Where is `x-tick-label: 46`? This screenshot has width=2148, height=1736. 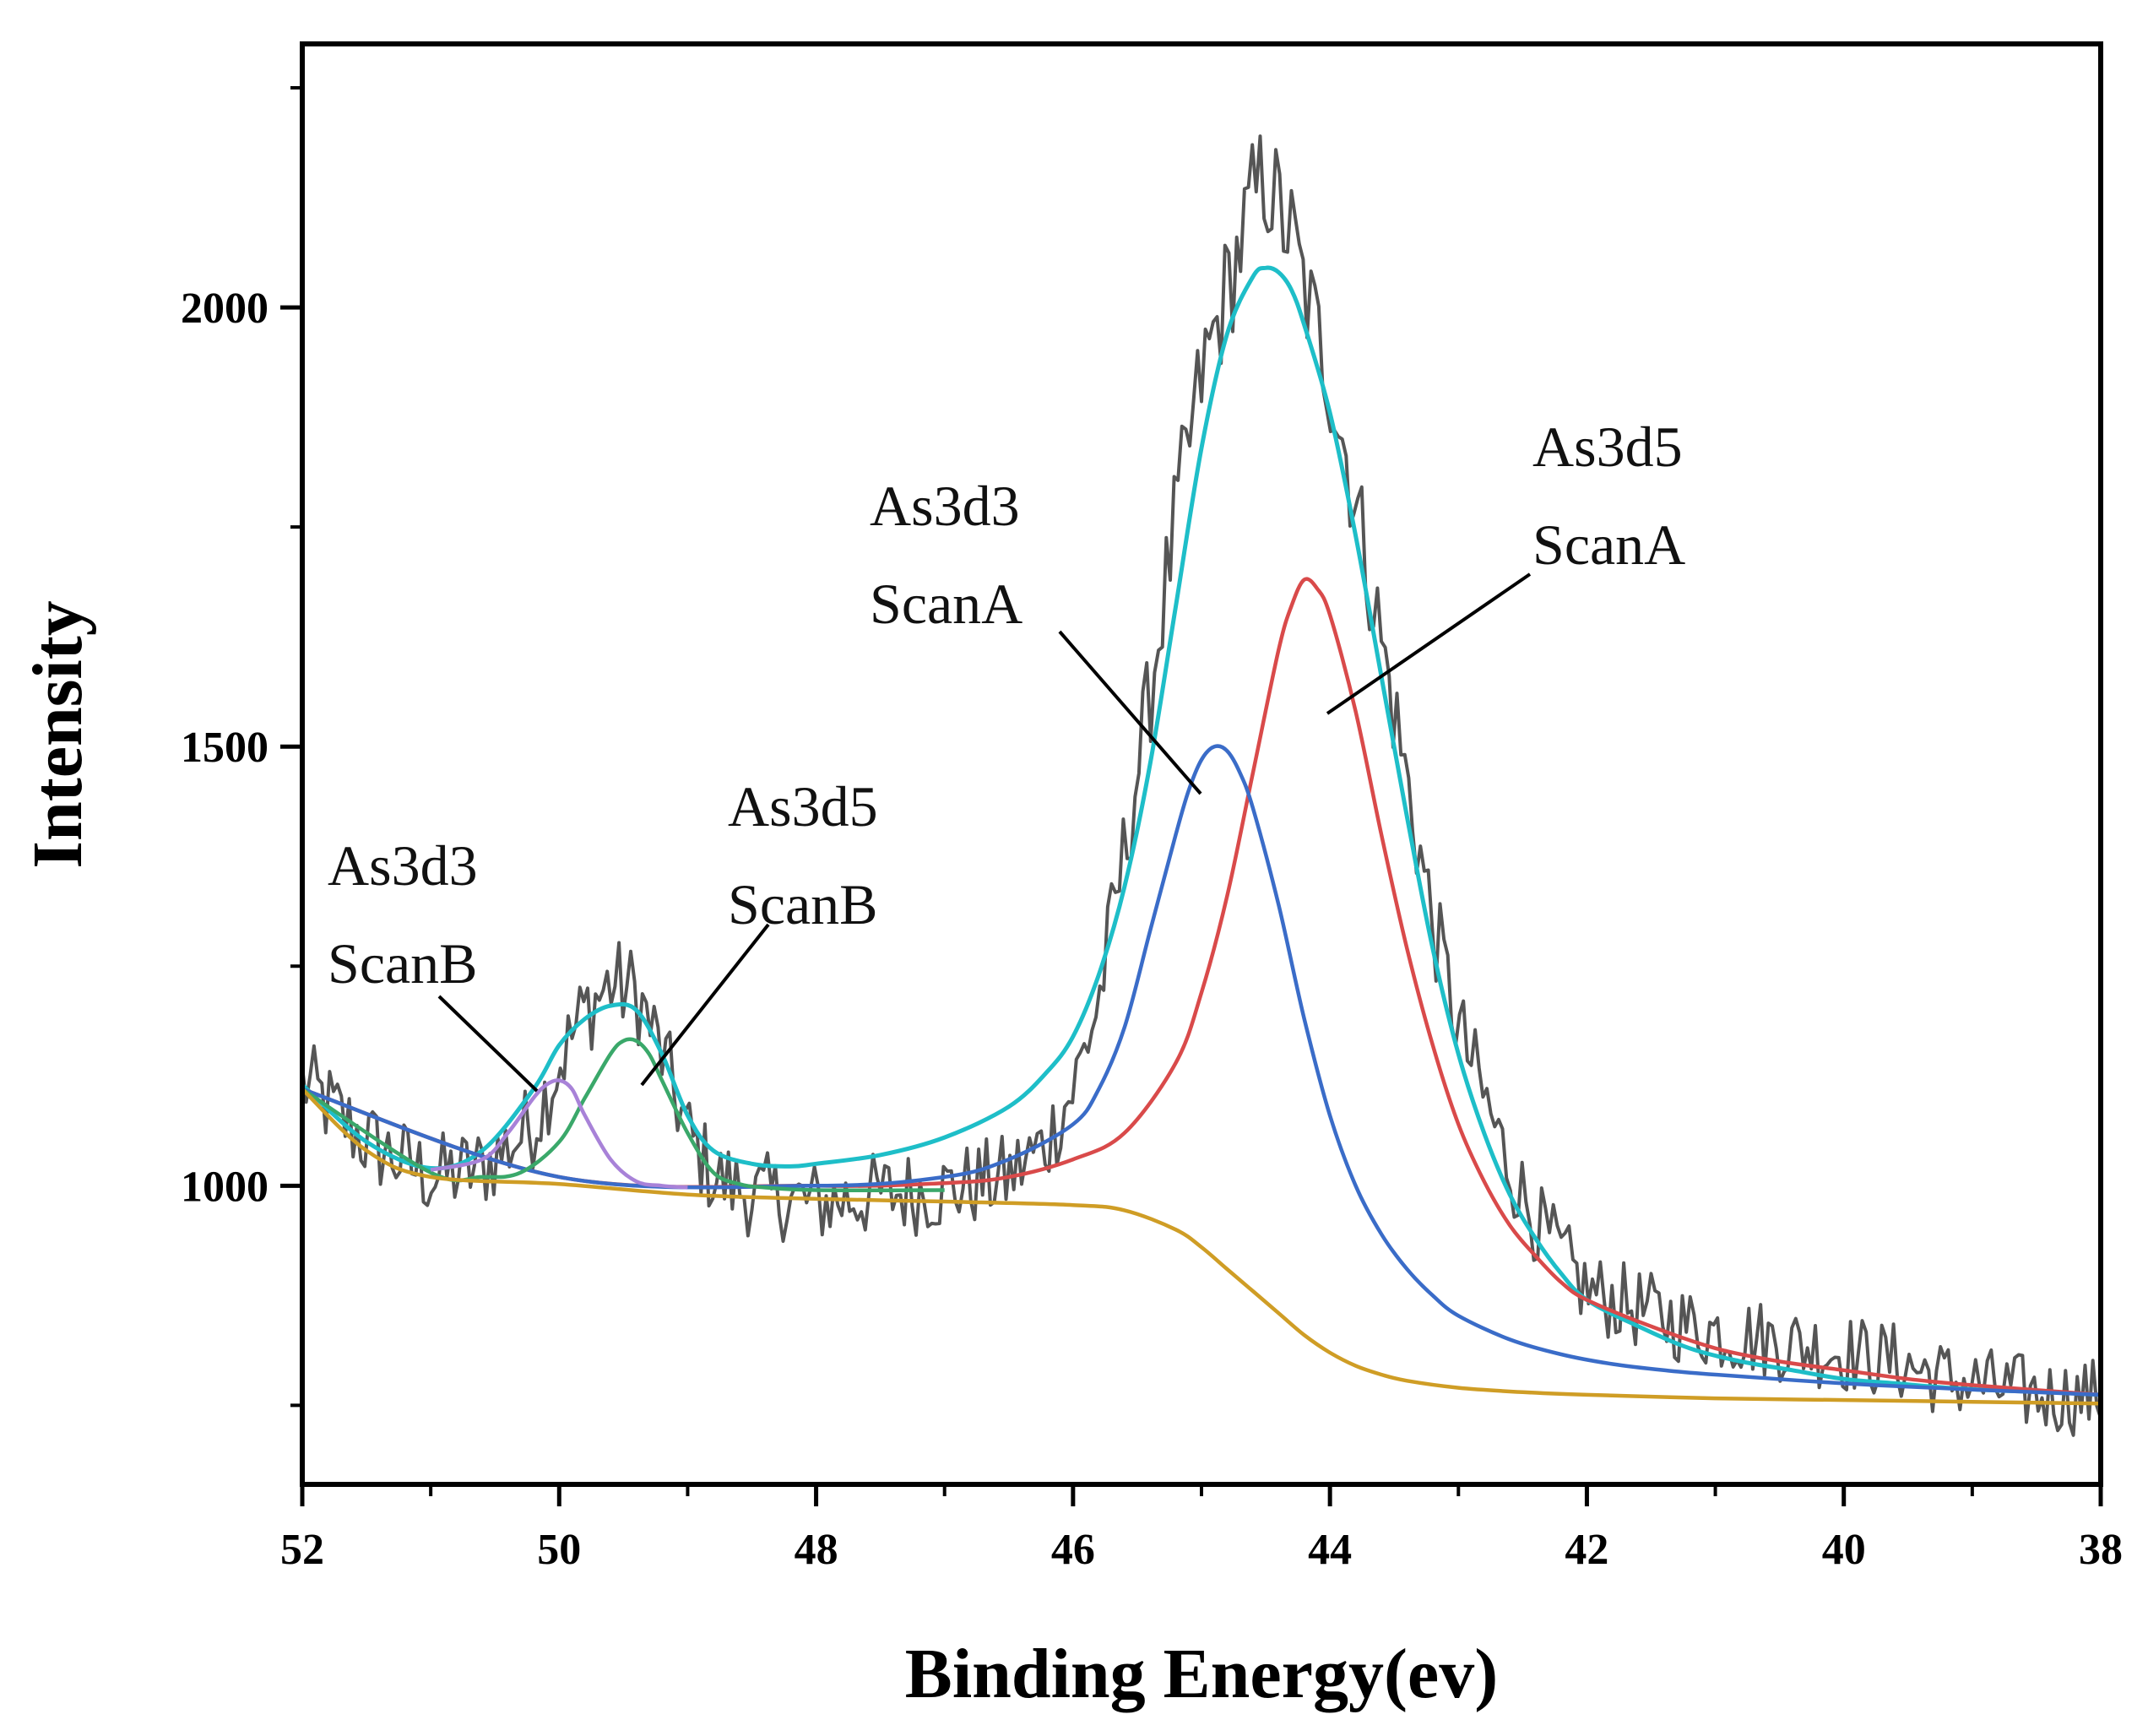 x-tick-label: 46 is located at coordinates (1073, 1550).